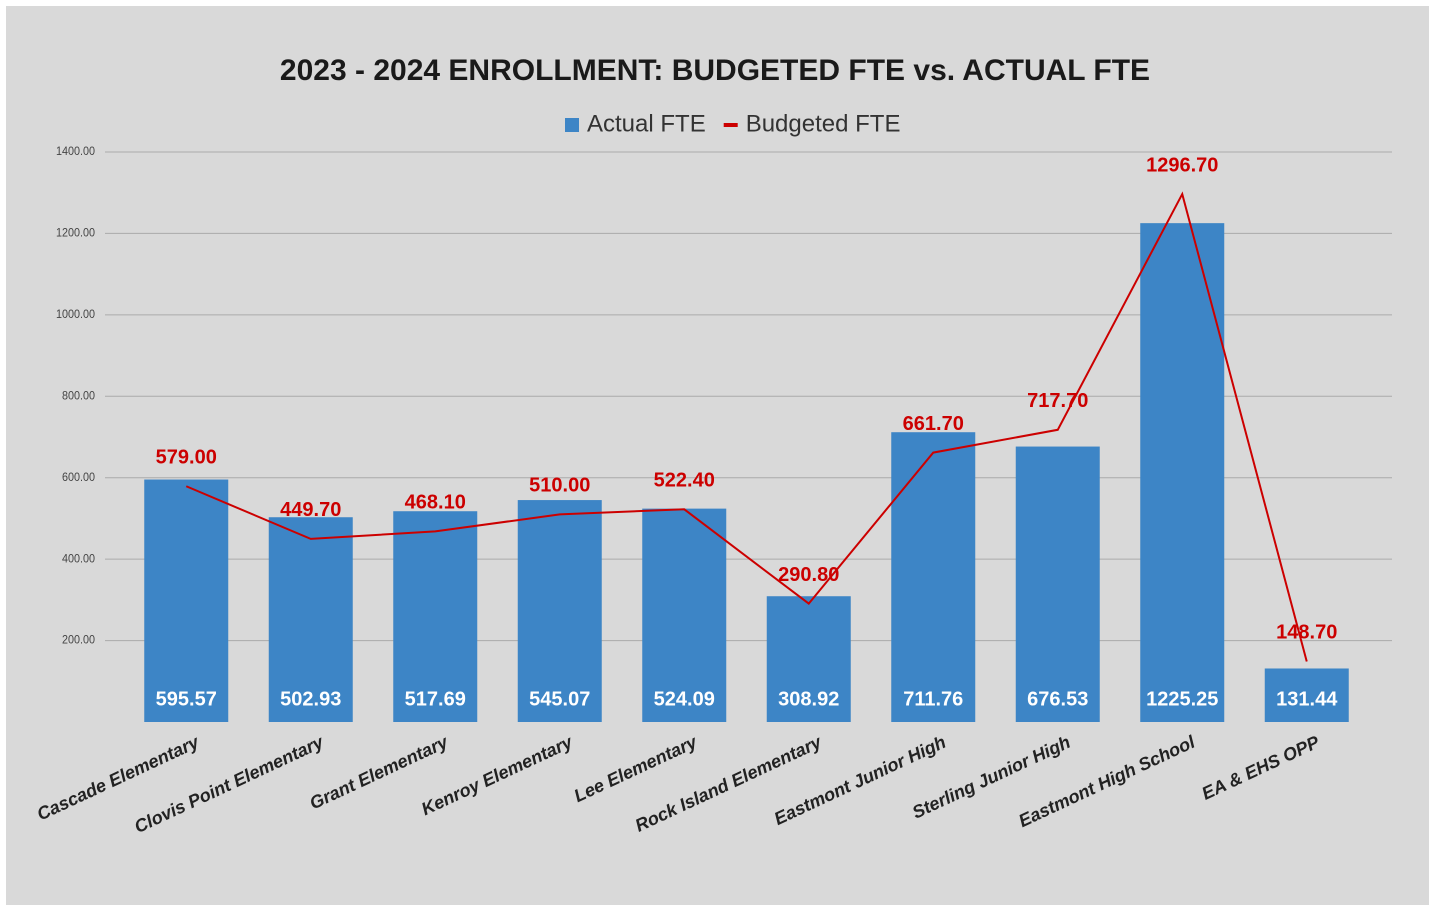  I want to click on bar-value-label: 502.93, so click(310, 699).